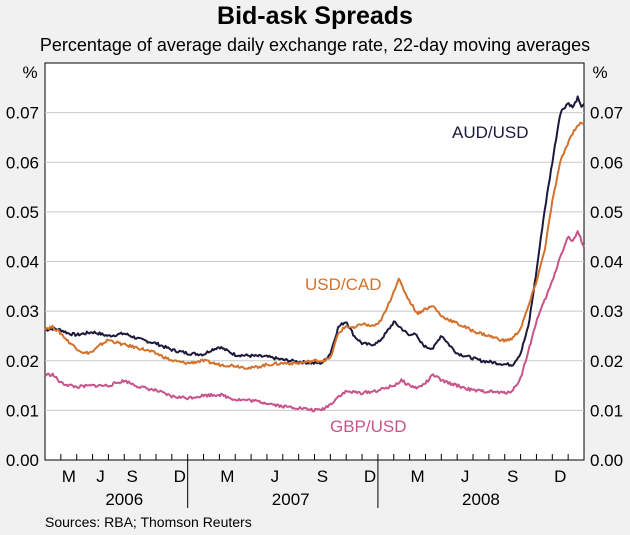 This screenshot has width=630, height=535. I want to click on x-year-labels: 2006 2007 2008, so click(302, 499).